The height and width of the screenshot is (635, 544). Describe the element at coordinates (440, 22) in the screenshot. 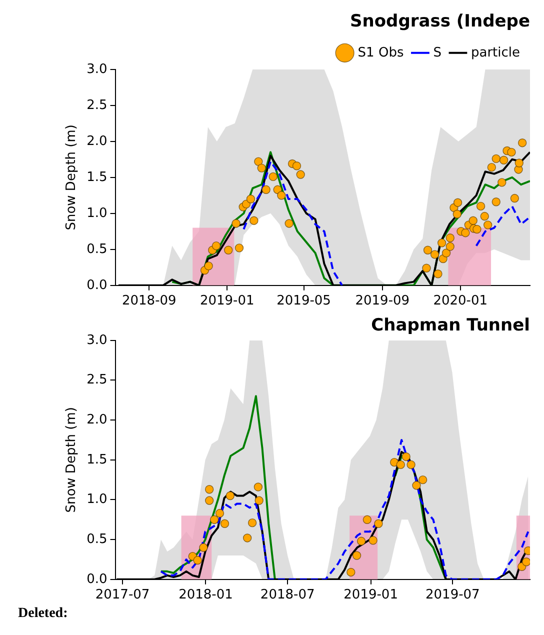

I see `chart-title: Snodgrass (Indepe` at that location.